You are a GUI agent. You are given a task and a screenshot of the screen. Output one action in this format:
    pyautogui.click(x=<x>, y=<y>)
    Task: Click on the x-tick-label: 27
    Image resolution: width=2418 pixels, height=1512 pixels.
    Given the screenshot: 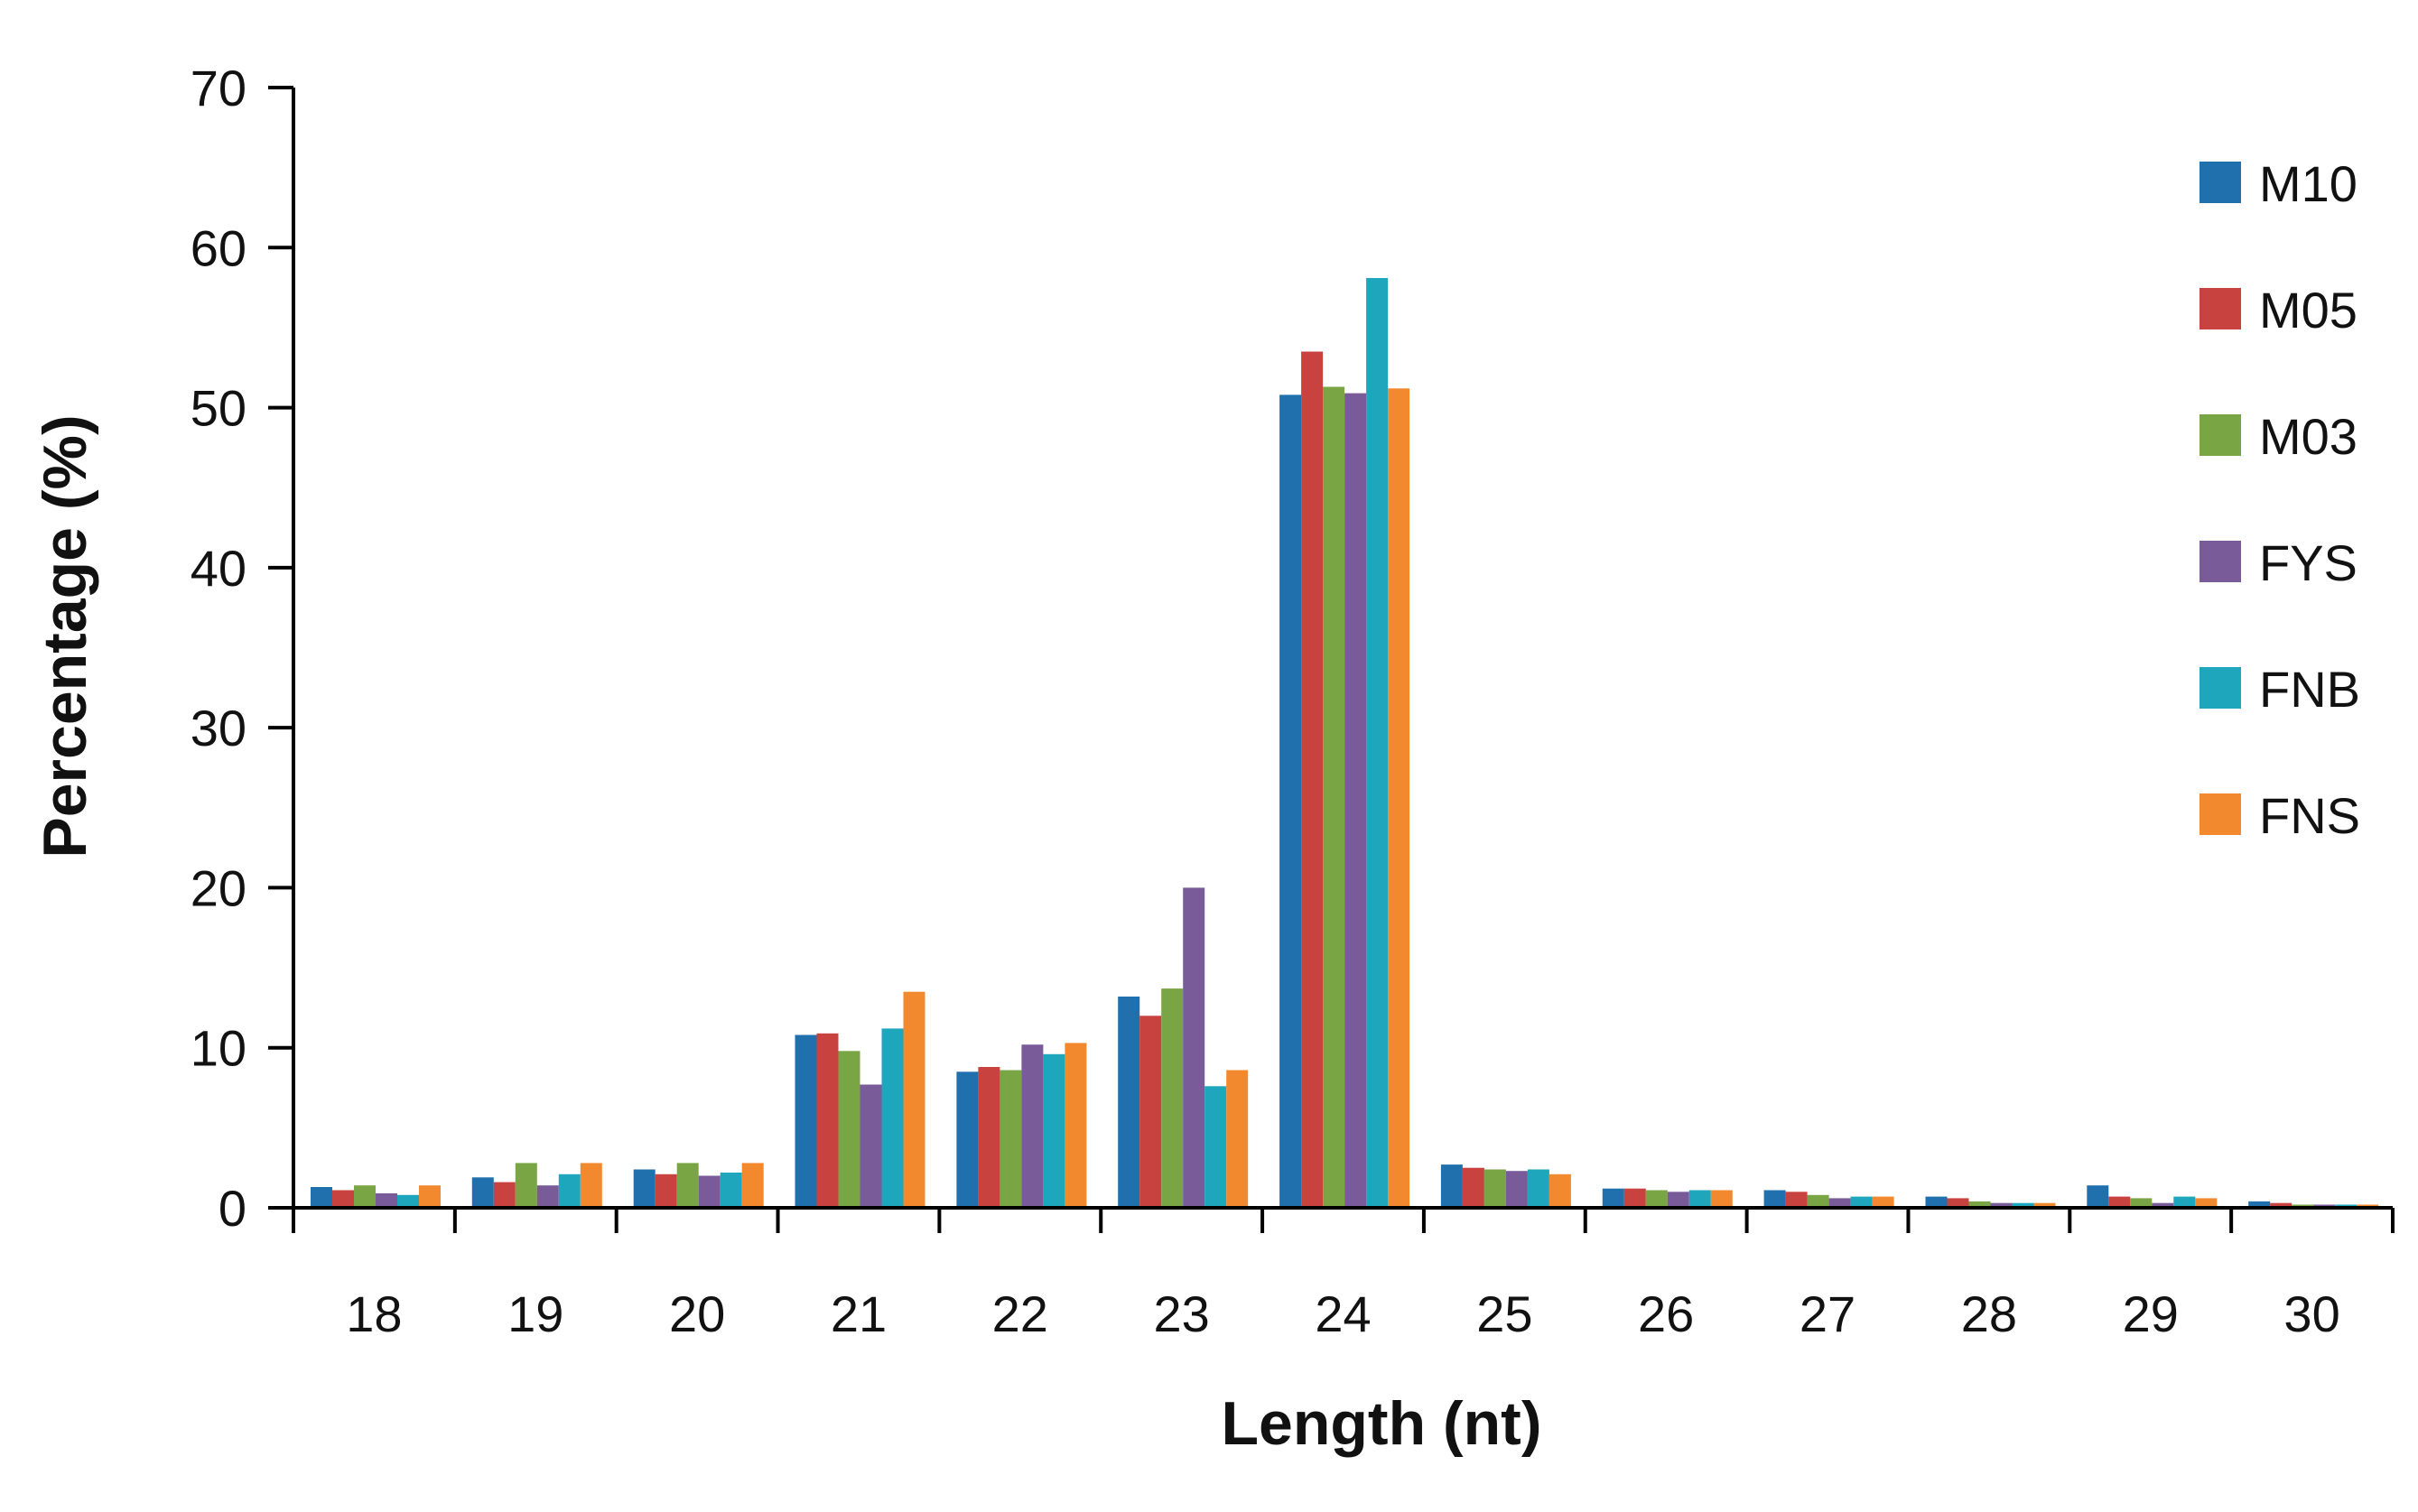 What is the action you would take?
    pyautogui.click(x=1827, y=1313)
    